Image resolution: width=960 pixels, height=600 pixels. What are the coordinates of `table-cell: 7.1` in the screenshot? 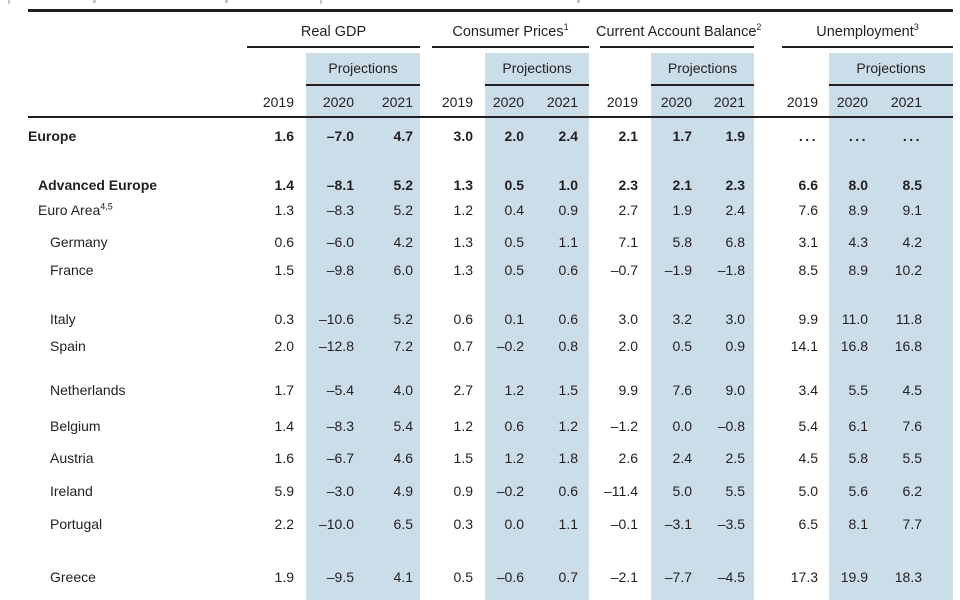 It's located at (628, 242).